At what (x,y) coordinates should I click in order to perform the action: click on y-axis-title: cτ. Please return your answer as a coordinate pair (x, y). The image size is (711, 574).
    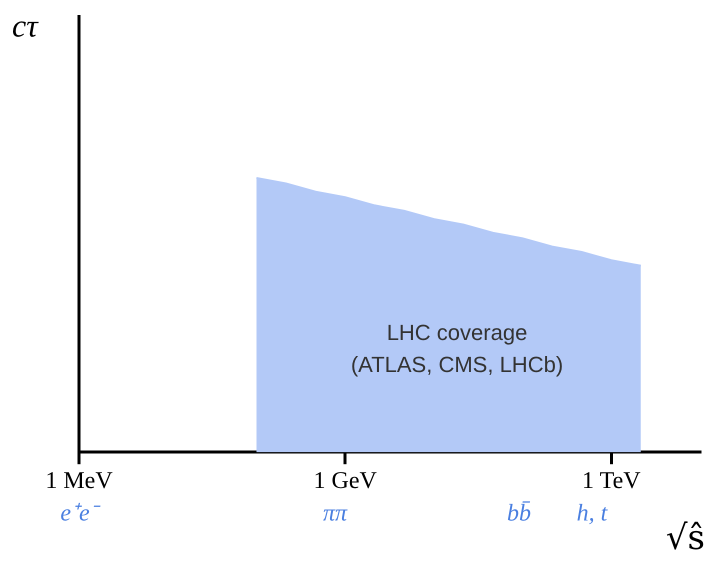
    Looking at the image, I should click on (26, 25).